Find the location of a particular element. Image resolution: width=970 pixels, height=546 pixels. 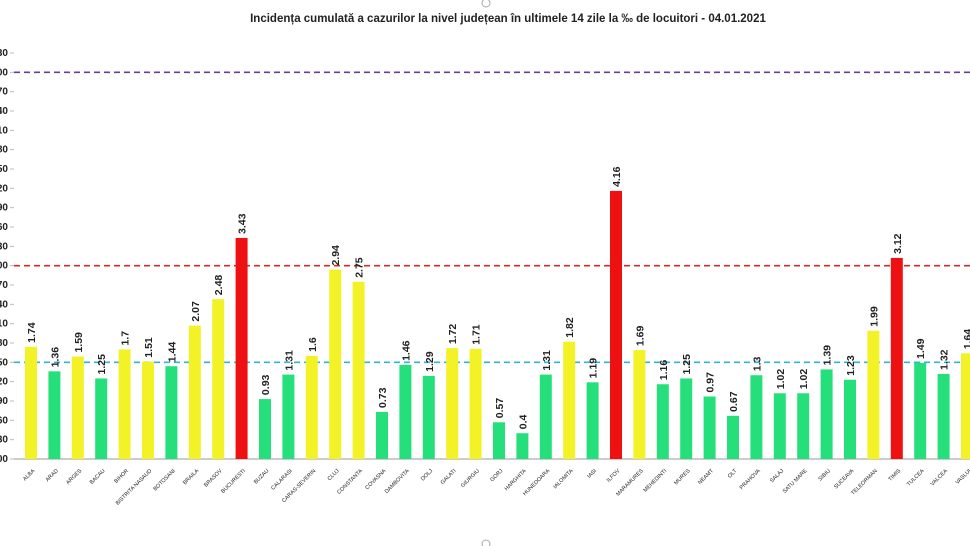

y-tick-label: 2.10 is located at coordinates (4, 324).